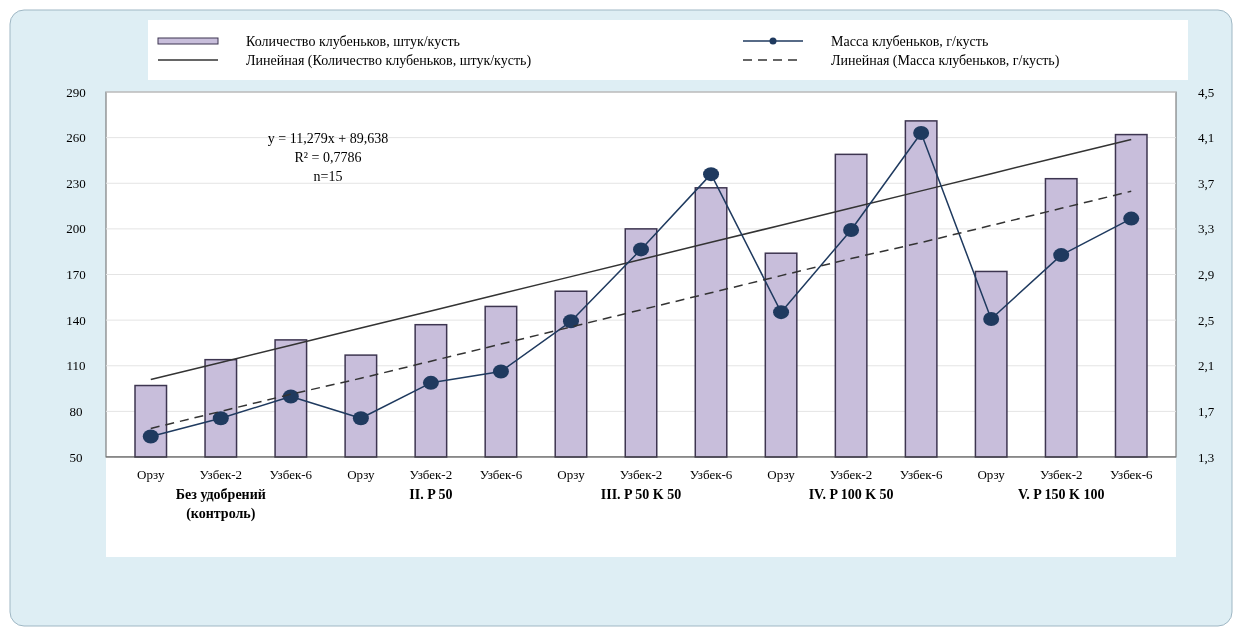  What do you see at coordinates (1206, 183) in the screenshot?
I see `y2-tick-label: 3,7` at bounding box center [1206, 183].